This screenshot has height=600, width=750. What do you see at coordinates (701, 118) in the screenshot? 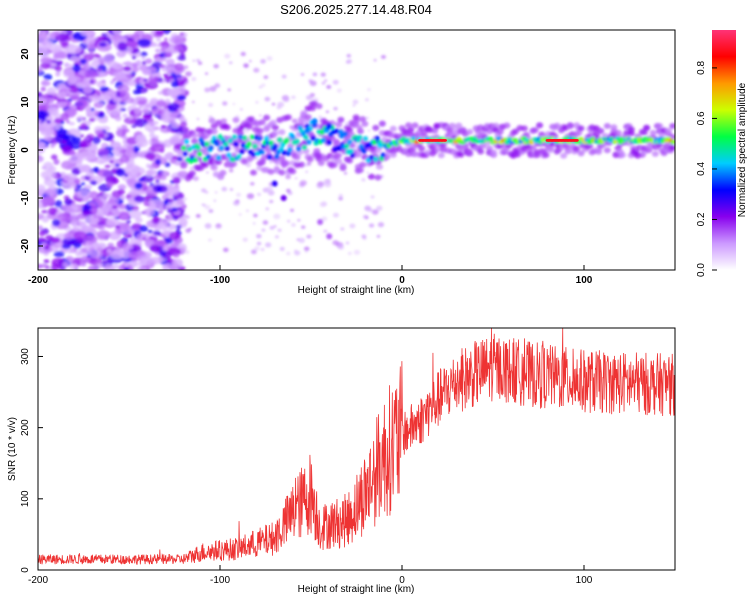
I see `tick-label: 0.6` at bounding box center [701, 118].